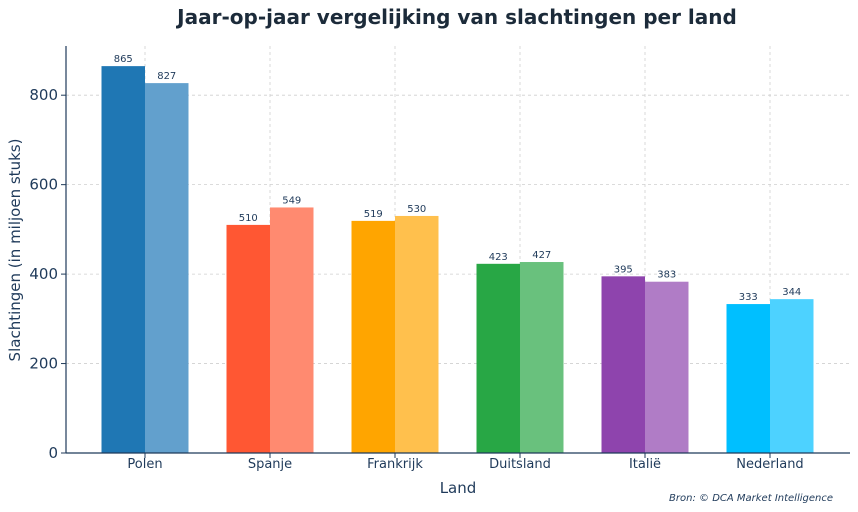 The height and width of the screenshot is (512, 858). Describe the element at coordinates (270, 464) in the screenshot. I see `x-tick-label: Spanje` at that location.